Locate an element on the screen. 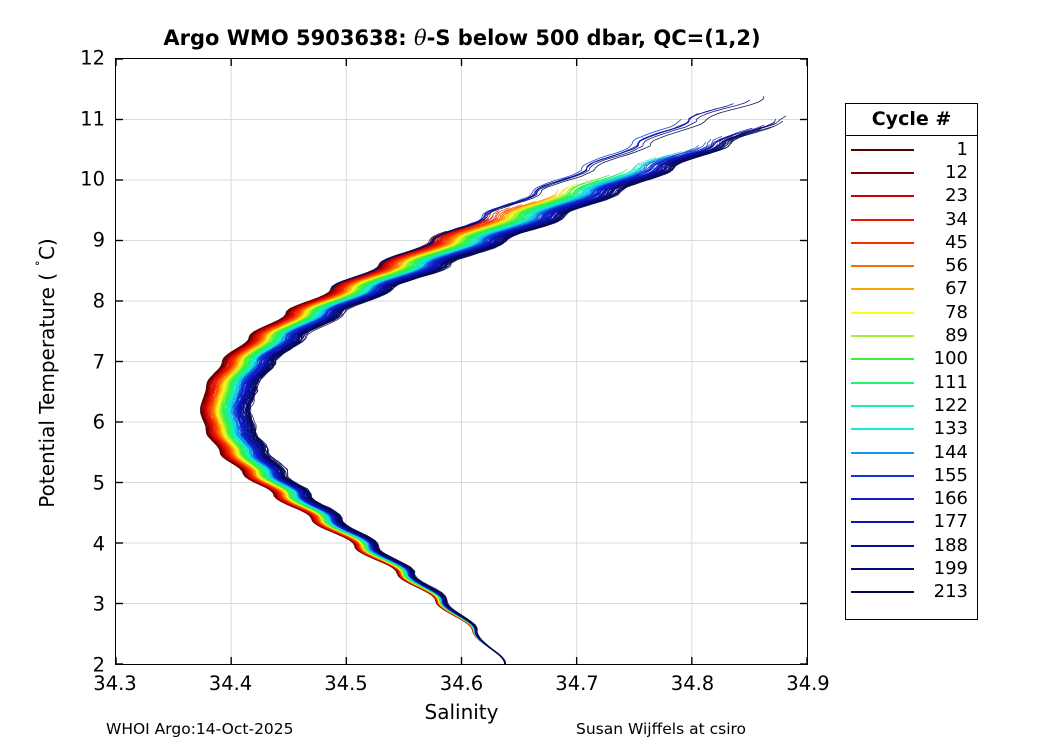 The height and width of the screenshot is (750, 1050). x-tick-label: 34.7 is located at coordinates (577, 683).